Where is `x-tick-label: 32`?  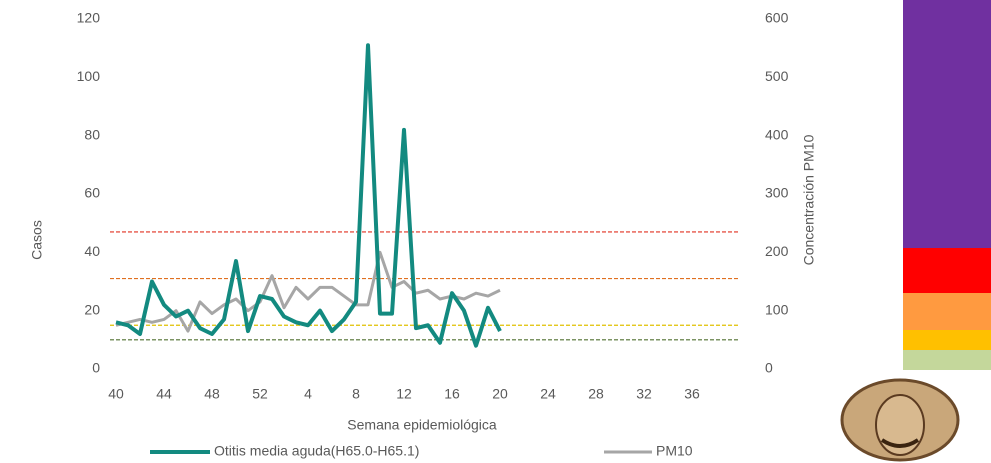
x-tick-label: 32 is located at coordinates (644, 394).